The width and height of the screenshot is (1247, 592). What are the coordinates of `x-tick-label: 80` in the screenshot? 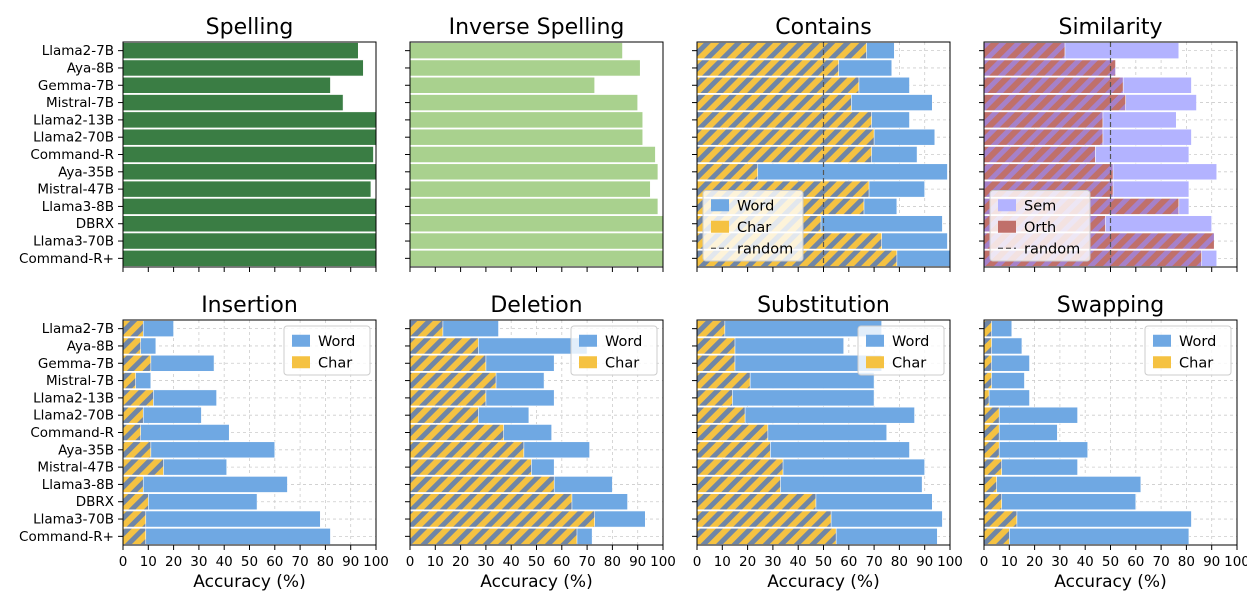 It's located at (1186, 562).